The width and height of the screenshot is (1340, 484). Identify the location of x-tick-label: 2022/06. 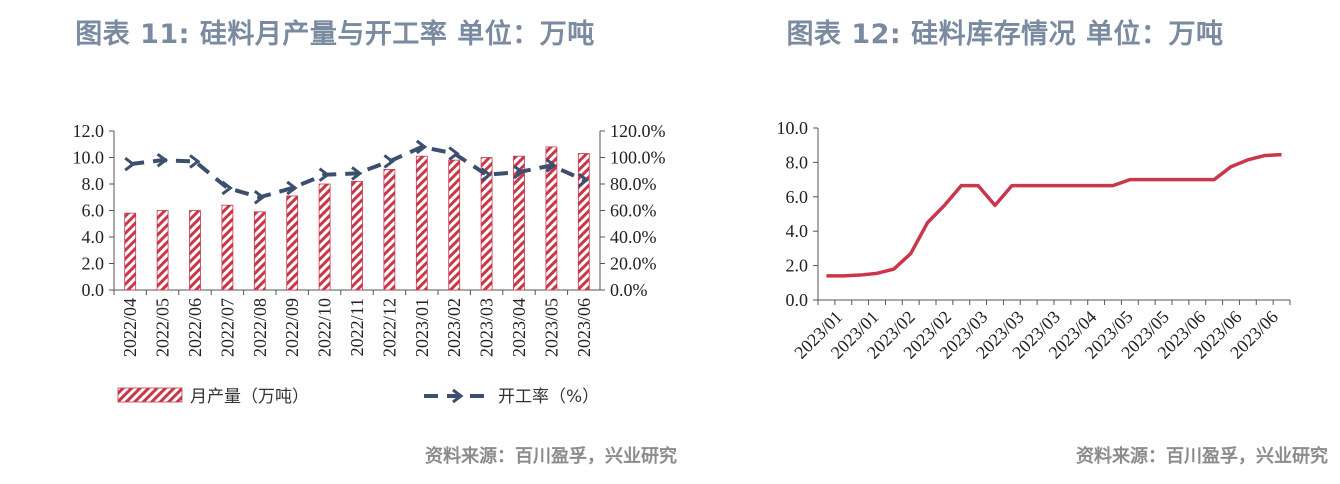
(195, 327).